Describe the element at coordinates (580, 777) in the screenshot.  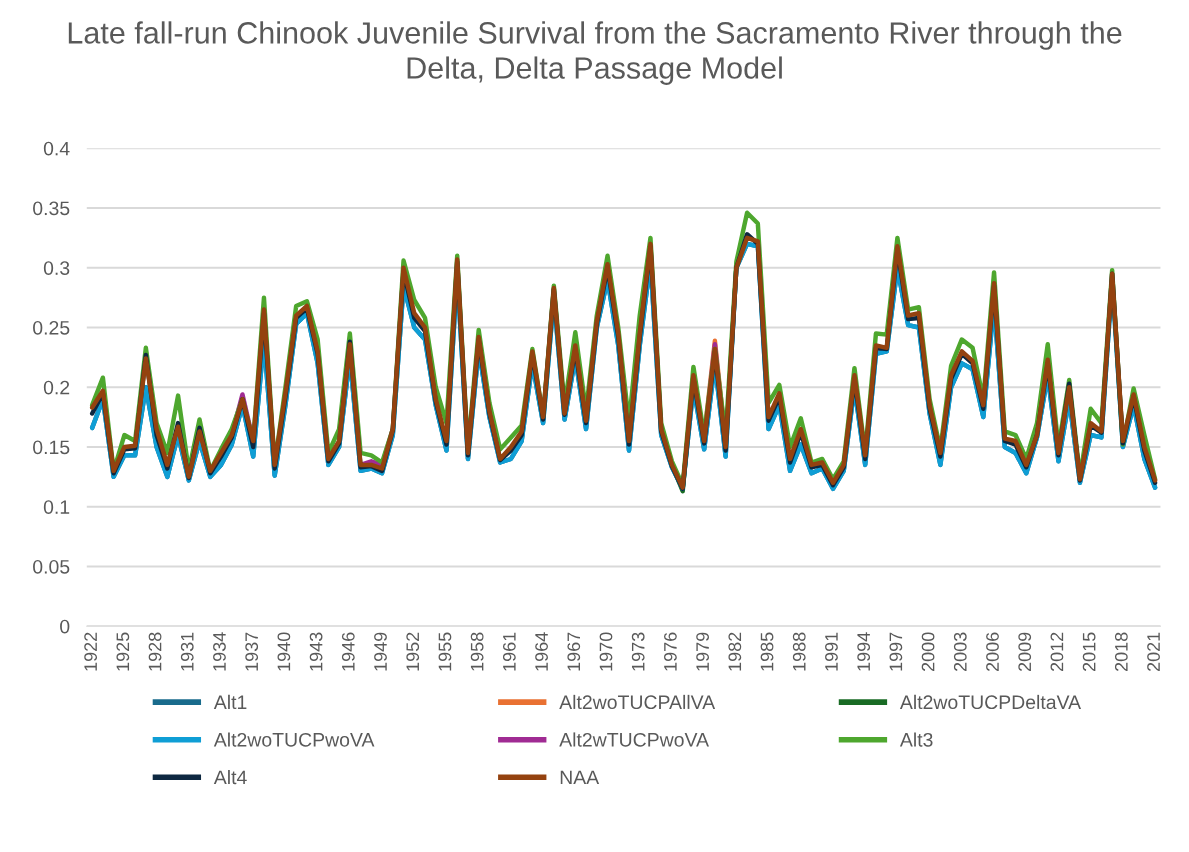
I see `legend-label: NAA` at that location.